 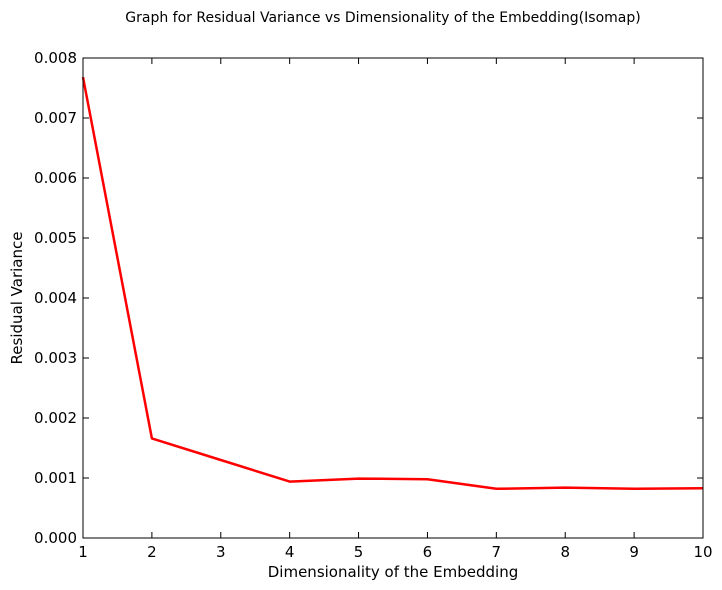 What do you see at coordinates (55, 58) in the screenshot?
I see `y-tick-label: 0.008` at bounding box center [55, 58].